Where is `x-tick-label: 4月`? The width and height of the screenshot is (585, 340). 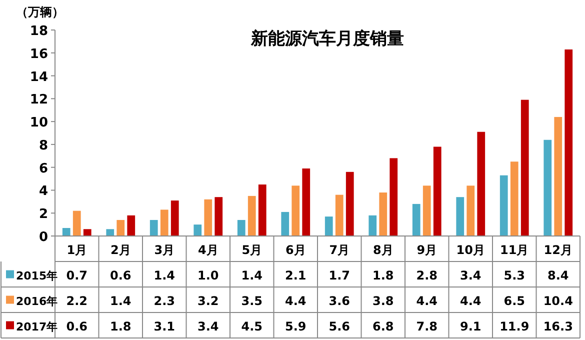
x-tick-label: 4月 is located at coordinates (208, 249).